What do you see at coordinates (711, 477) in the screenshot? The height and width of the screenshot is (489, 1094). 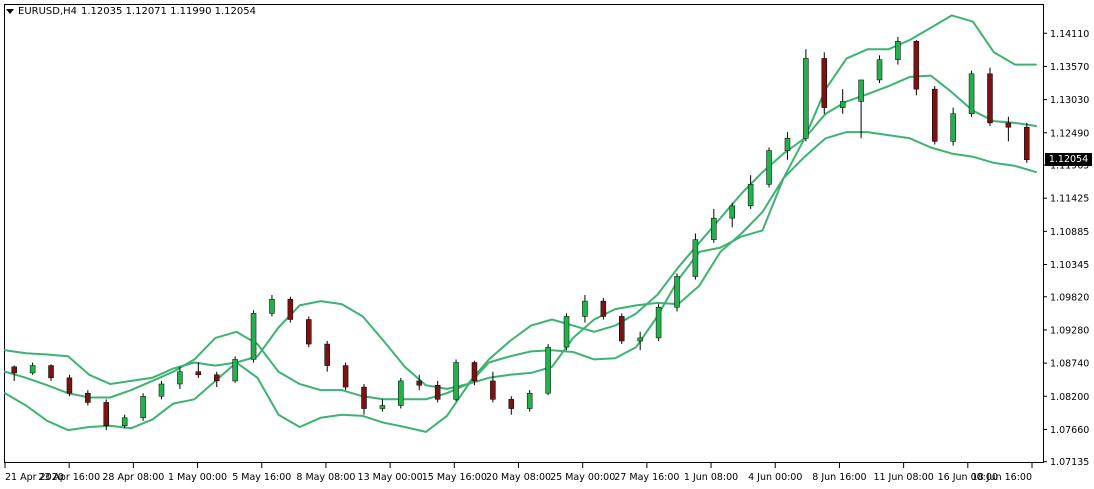 I see `x-tick-label: 1 Jun 08:00` at bounding box center [711, 477].